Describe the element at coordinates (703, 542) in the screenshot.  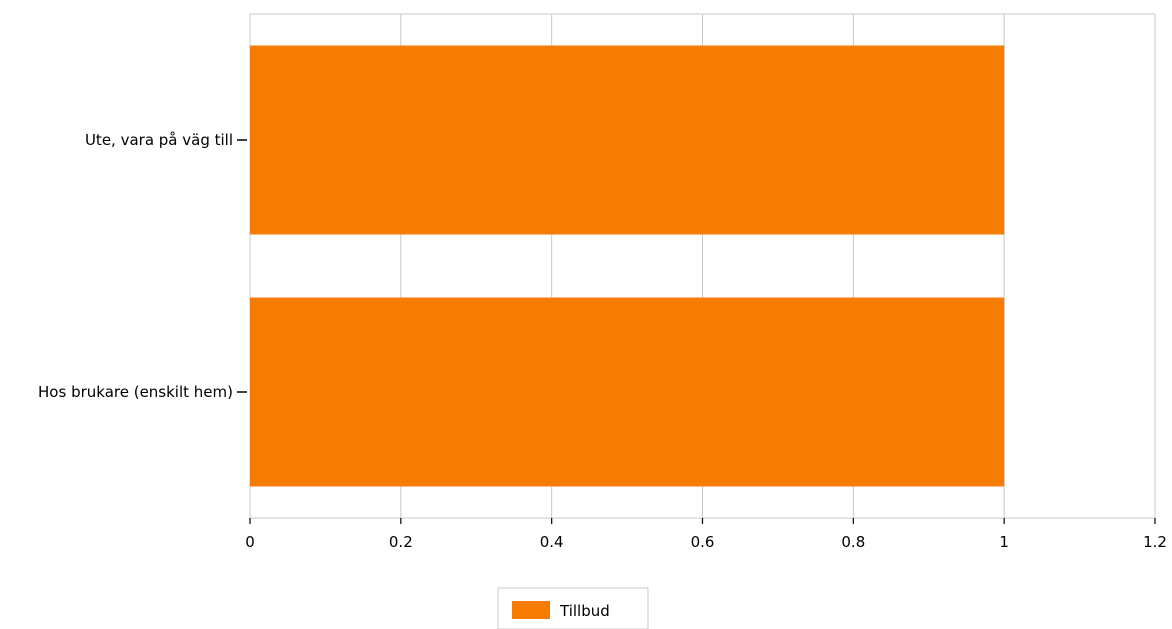
I see `x-tick-label: 0.6` at that location.